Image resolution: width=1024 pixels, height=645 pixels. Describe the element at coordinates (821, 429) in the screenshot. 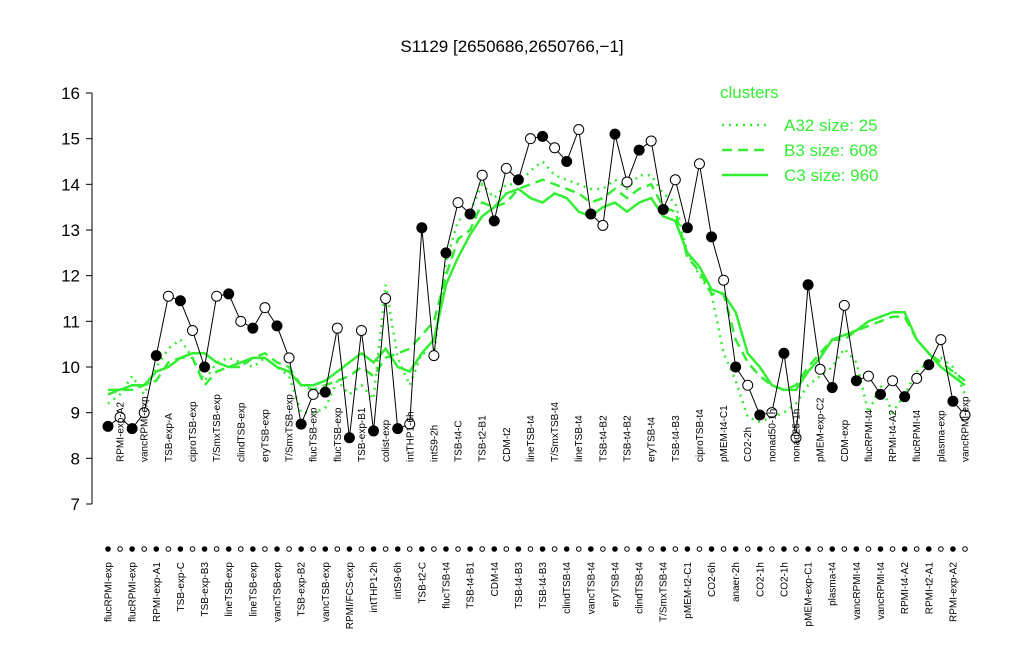

I see `x-tick-label: pMEM-exp-C2` at that location.